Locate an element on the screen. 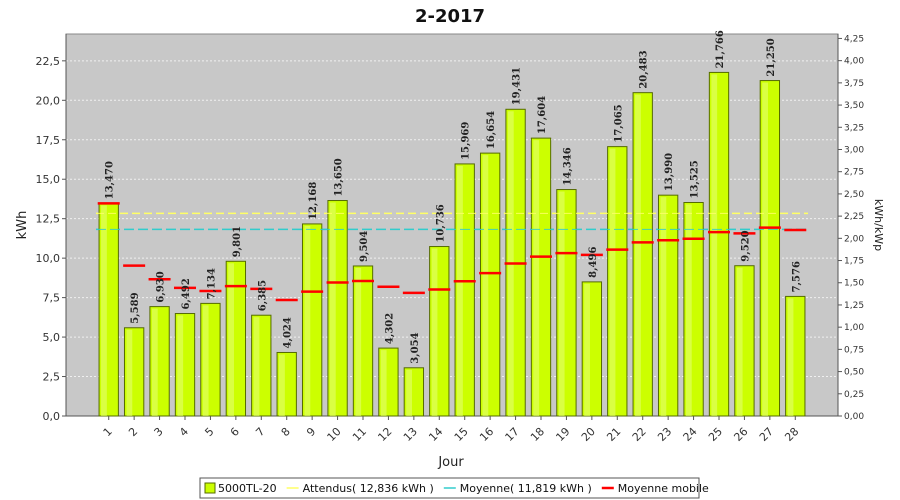 The height and width of the screenshot is (500, 900). data-label: 9,801 is located at coordinates (237, 241).